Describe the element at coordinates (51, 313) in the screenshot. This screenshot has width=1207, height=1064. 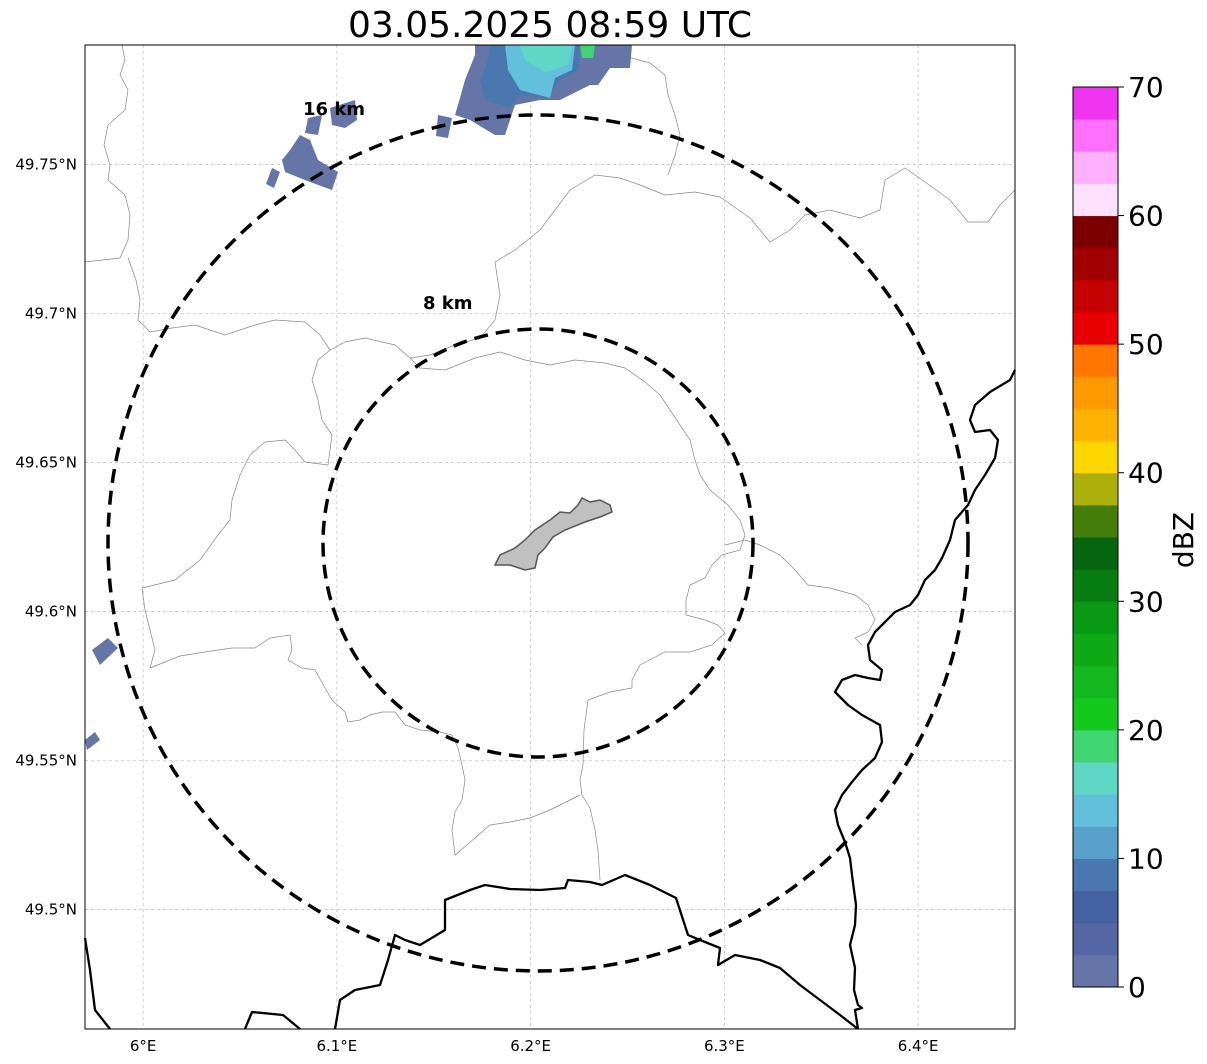
I see `lat-tick-label: 49.7°N` at that location.